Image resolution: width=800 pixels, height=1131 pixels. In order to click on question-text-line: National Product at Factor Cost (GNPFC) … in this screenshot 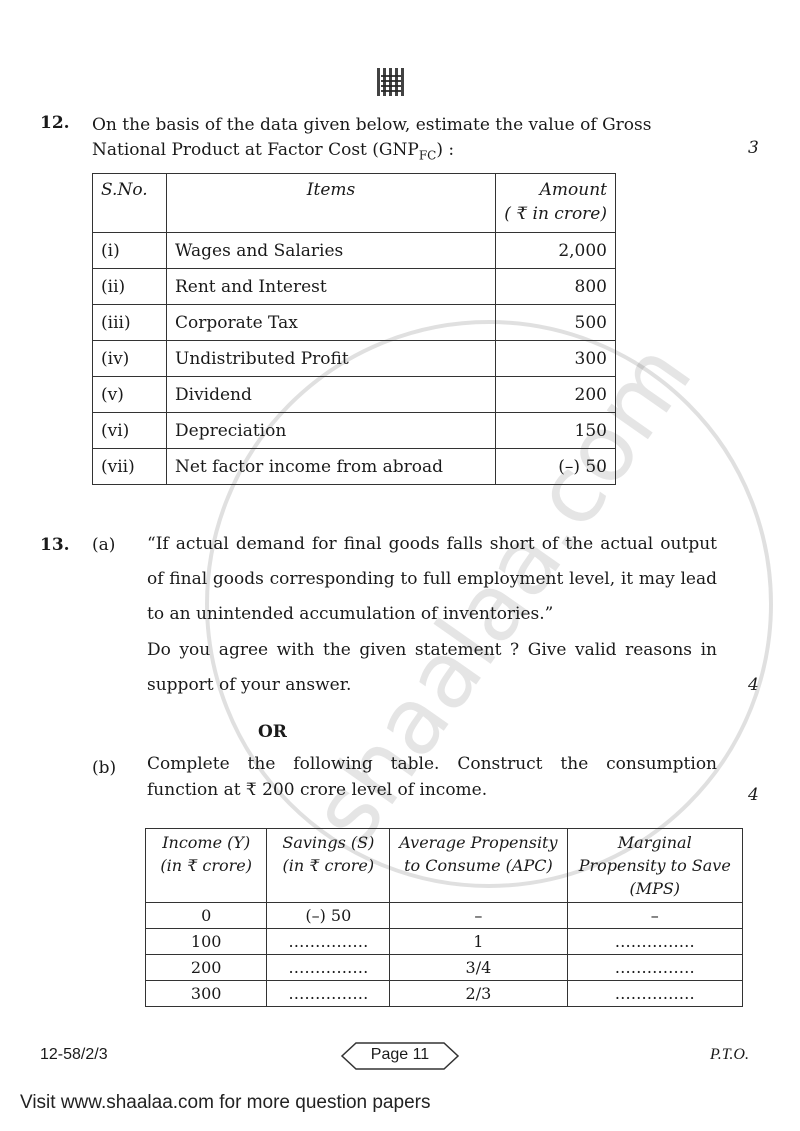, I will do `click(404, 153)`.